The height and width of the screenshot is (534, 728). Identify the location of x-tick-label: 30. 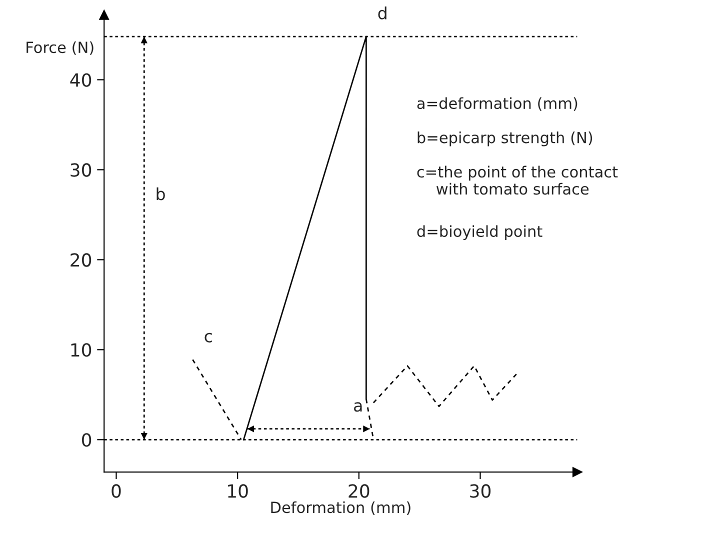
(480, 491).